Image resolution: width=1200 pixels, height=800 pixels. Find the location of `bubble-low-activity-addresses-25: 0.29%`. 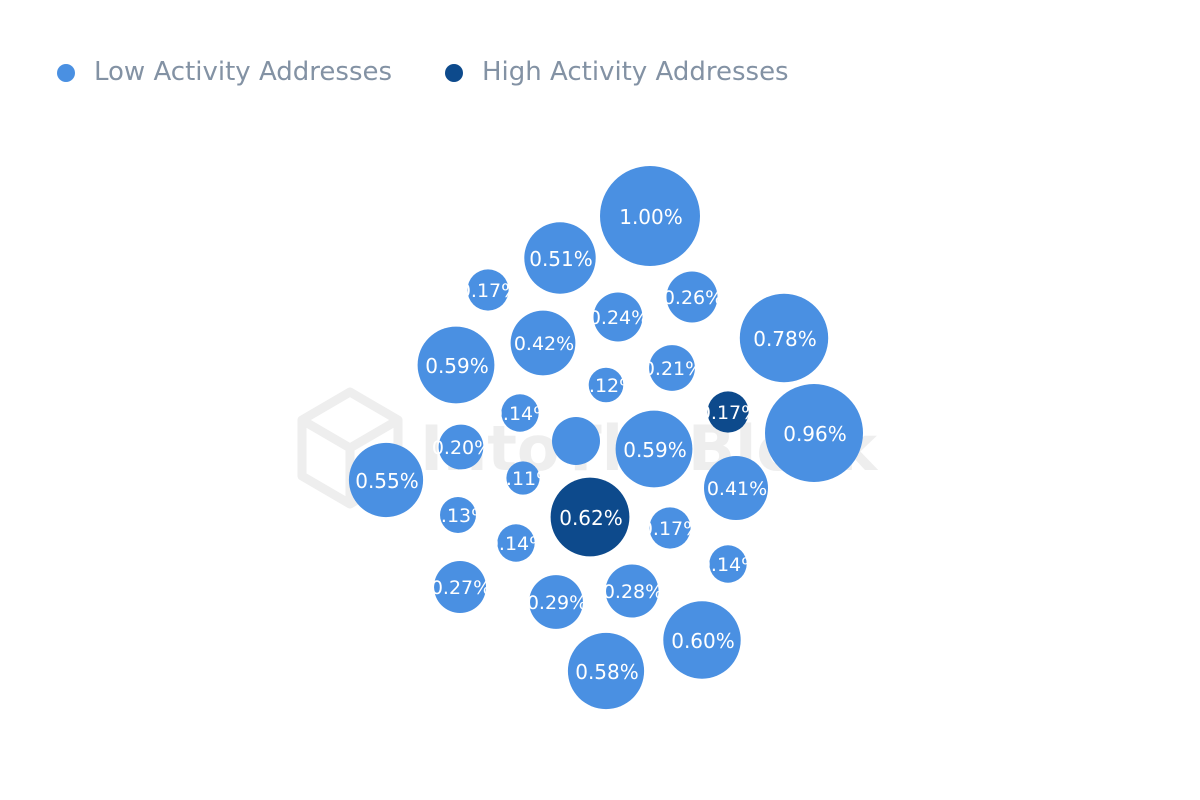

bubble-low-activity-addresses-25: 0.29% is located at coordinates (557, 602).